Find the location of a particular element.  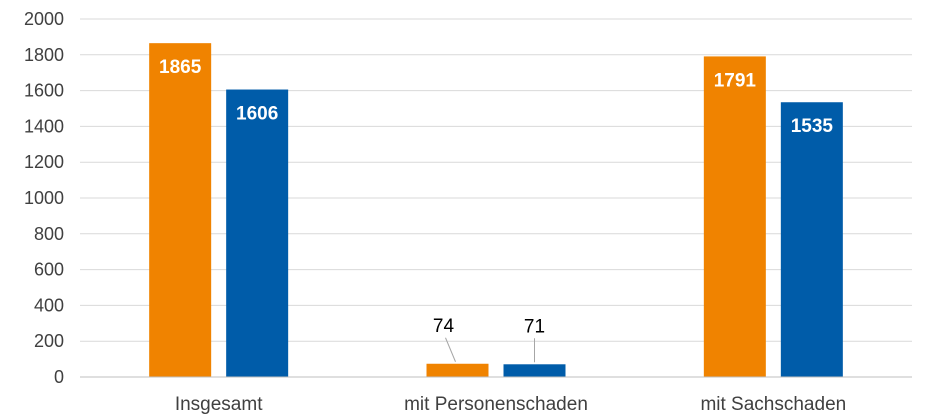

data-label: 71 is located at coordinates (534, 326).